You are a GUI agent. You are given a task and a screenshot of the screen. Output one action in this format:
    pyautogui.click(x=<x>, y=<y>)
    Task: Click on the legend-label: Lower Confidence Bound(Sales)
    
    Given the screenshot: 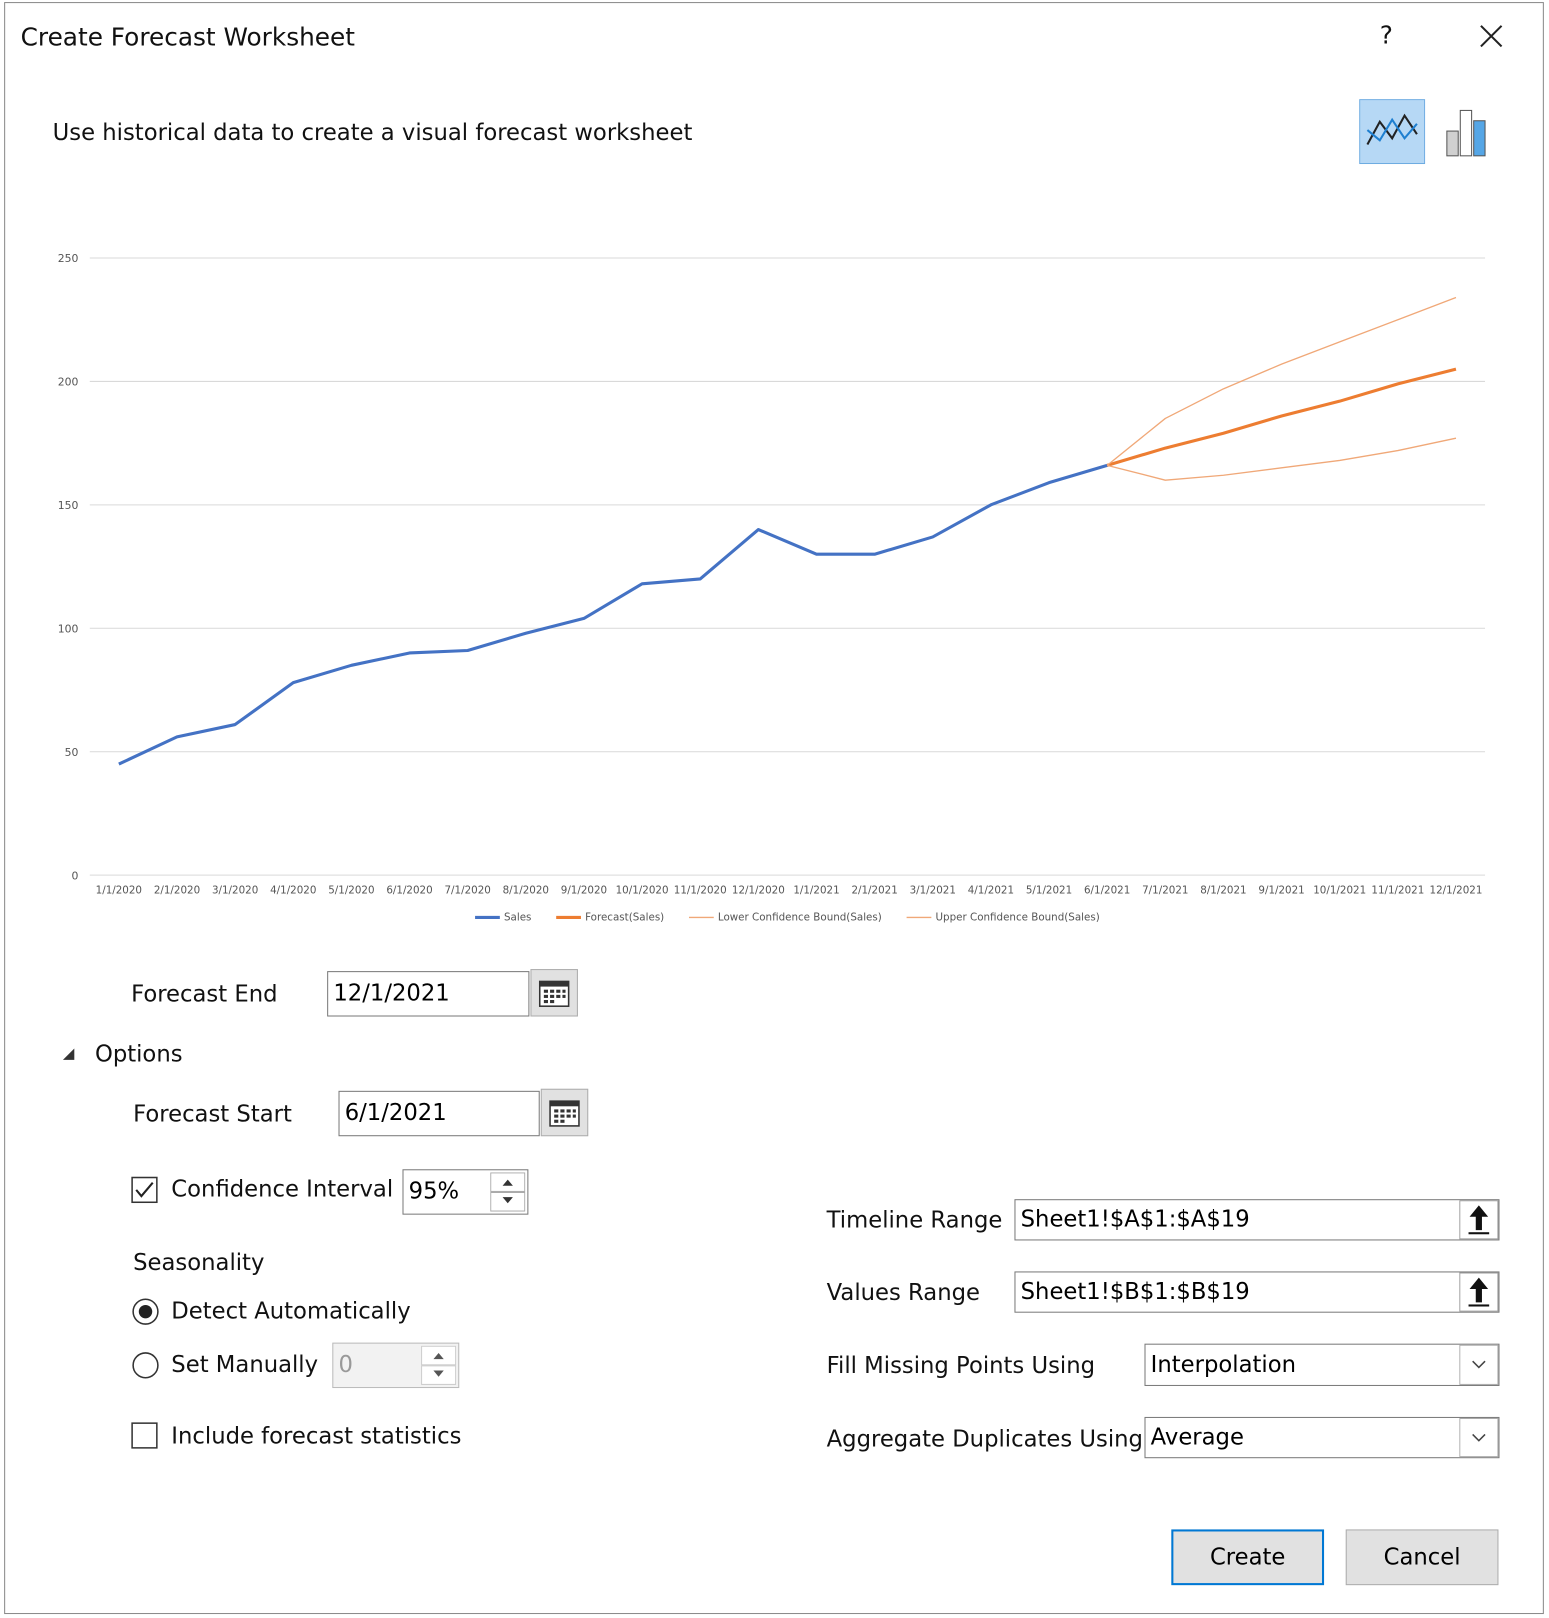 What is the action you would take?
    pyautogui.click(x=800, y=918)
    